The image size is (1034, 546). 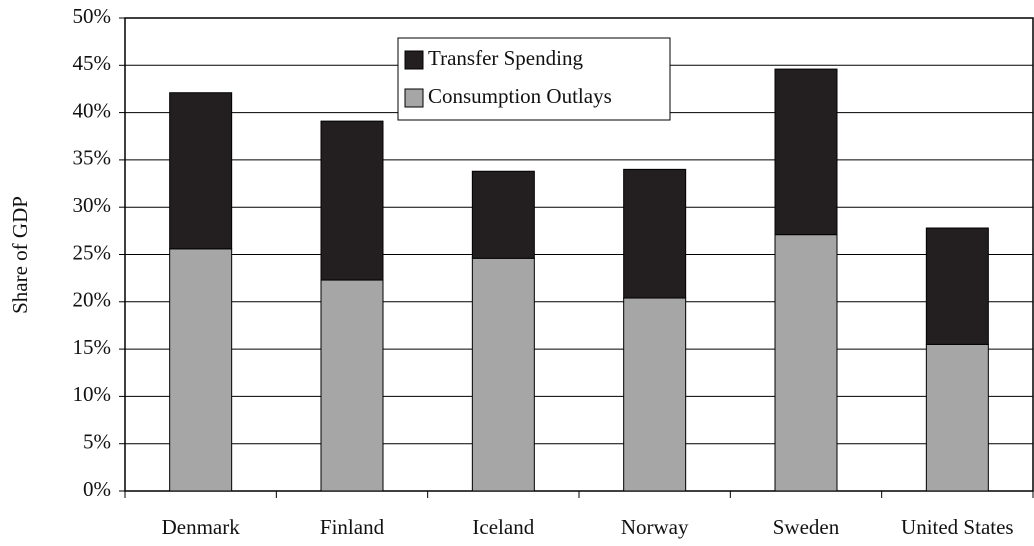 I want to click on x-tick-label: Sweden, so click(x=806, y=527).